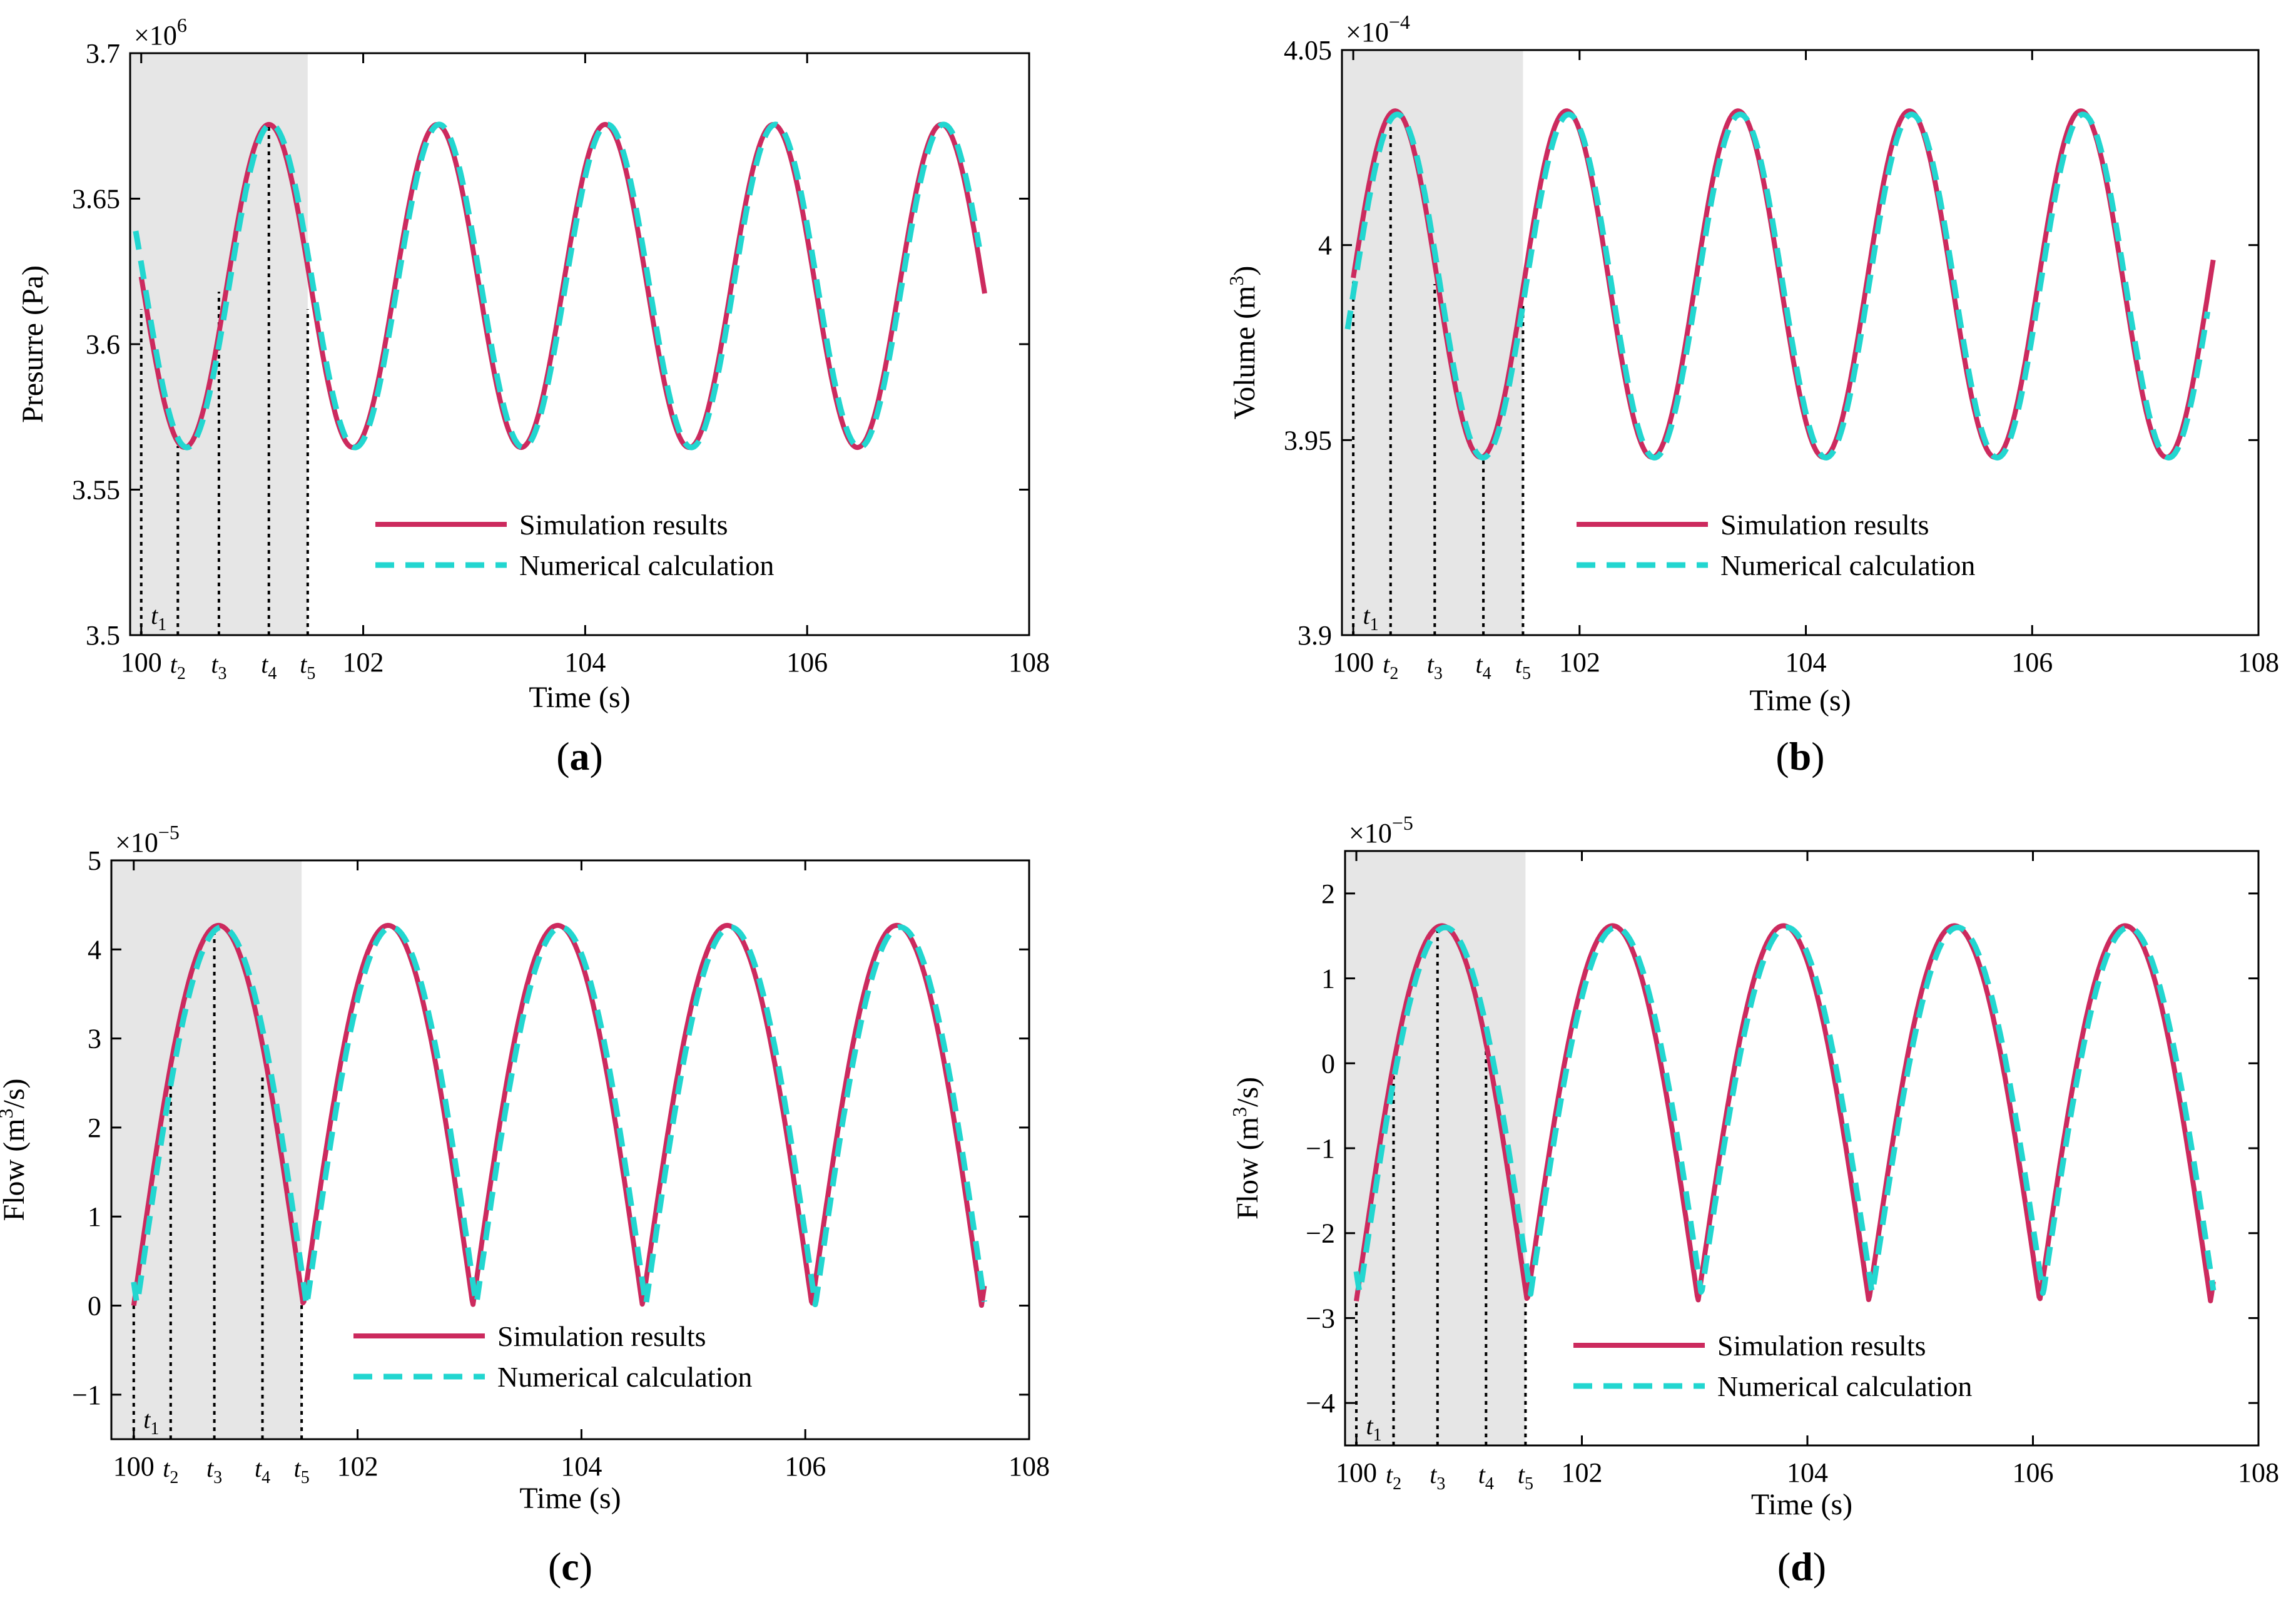 This screenshot has height=1600, width=2296. I want to click on y-tick-label: 5, so click(95, 861).